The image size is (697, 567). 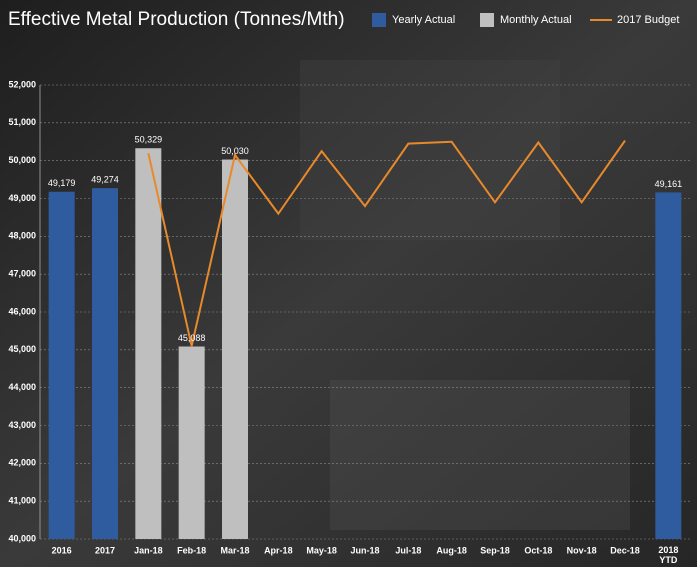 What do you see at coordinates (625, 550) in the screenshot?
I see `x-tick-label: Dec-18` at bounding box center [625, 550].